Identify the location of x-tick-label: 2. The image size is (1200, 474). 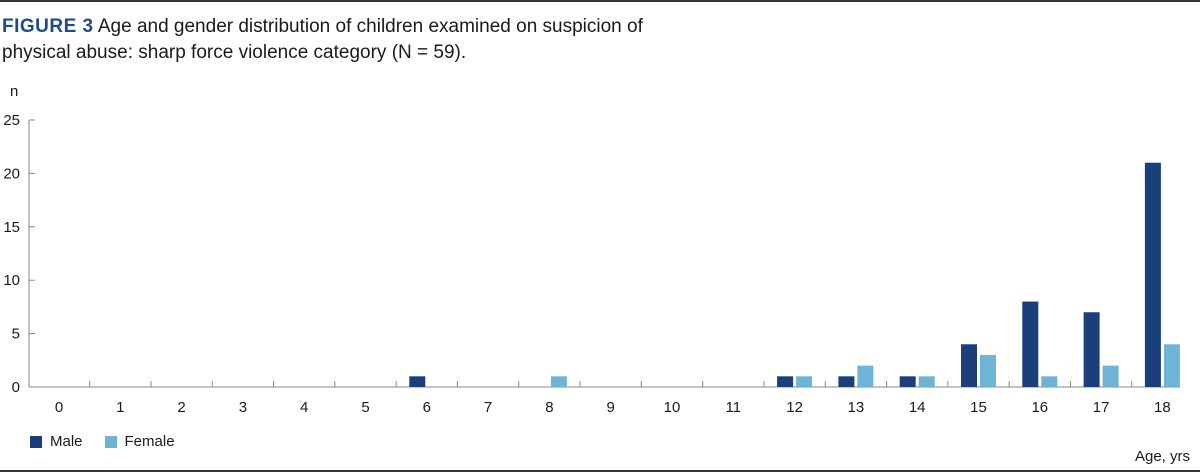
(181, 407).